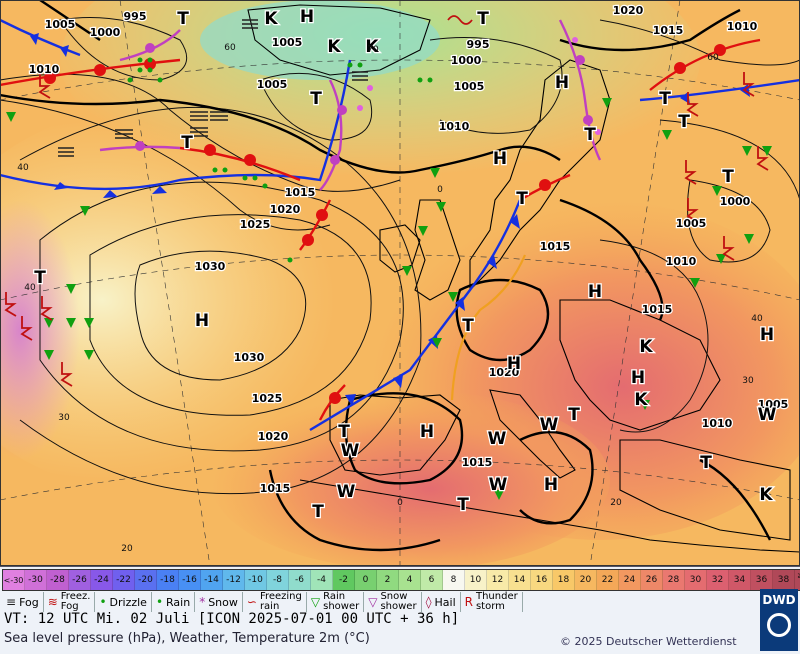 The image size is (800, 654). I want to click on legend-symbol-item: • Drizzle, so click(123, 602).